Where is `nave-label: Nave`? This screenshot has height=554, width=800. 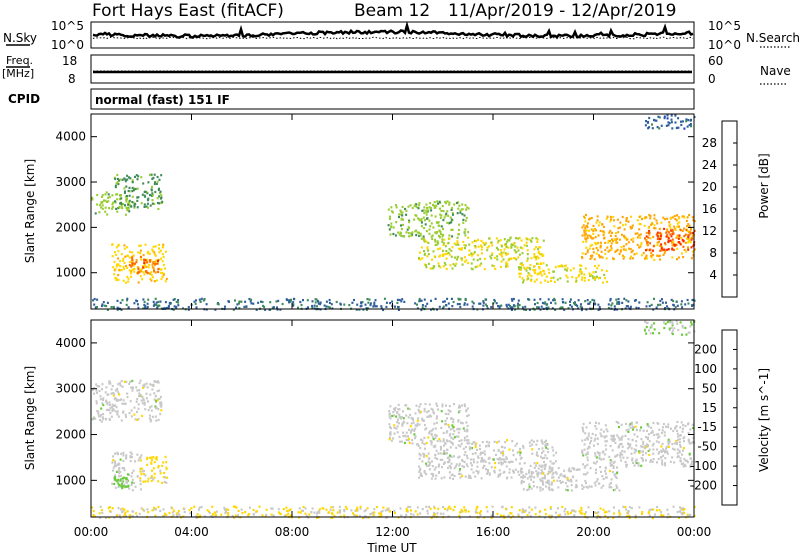
nave-label: Nave is located at coordinates (775, 71).